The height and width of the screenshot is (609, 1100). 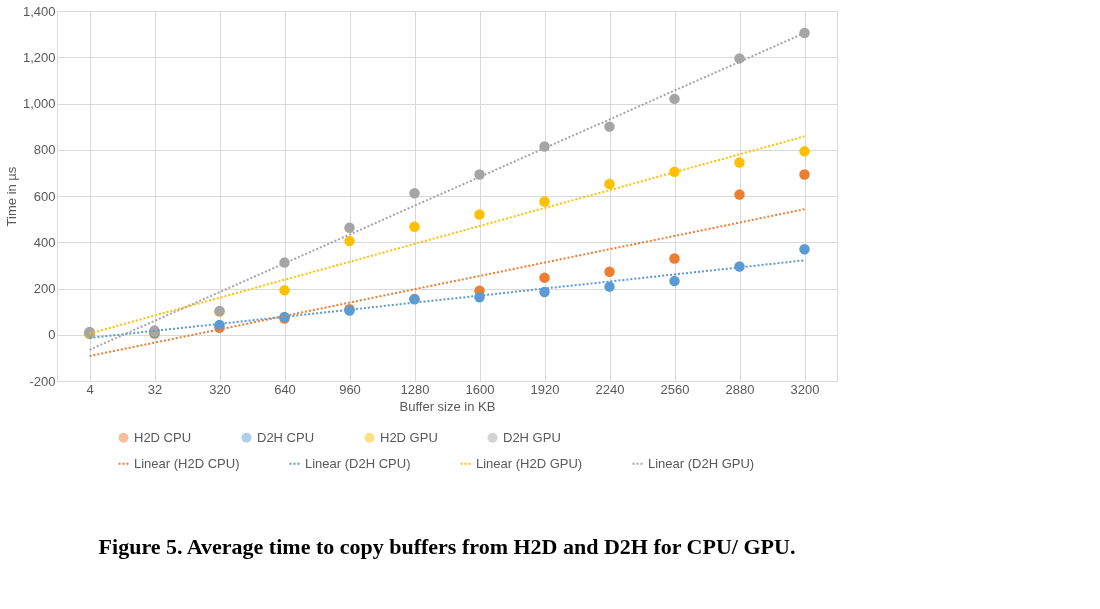 I want to click on y-tick-label: 1,000, so click(x=39, y=103).